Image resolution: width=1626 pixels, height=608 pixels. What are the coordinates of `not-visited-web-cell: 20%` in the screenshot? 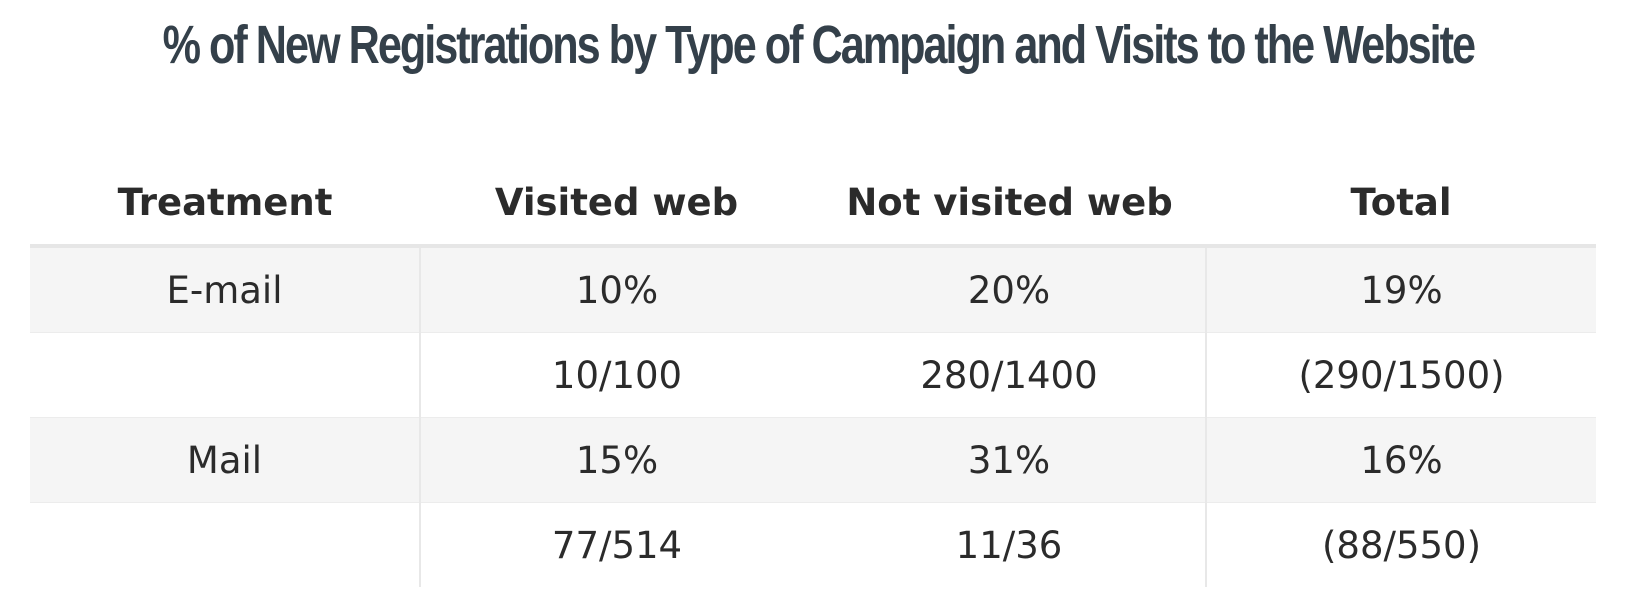 It's located at (1010, 289).